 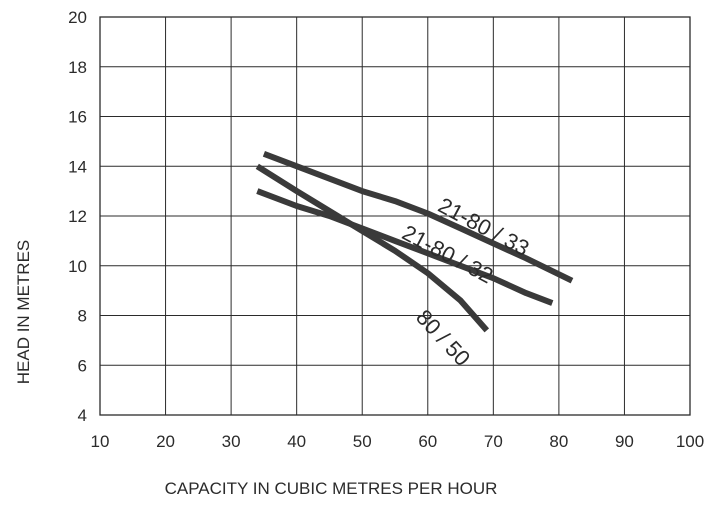 What do you see at coordinates (427, 441) in the screenshot?
I see `x-tick-label: 60` at bounding box center [427, 441].